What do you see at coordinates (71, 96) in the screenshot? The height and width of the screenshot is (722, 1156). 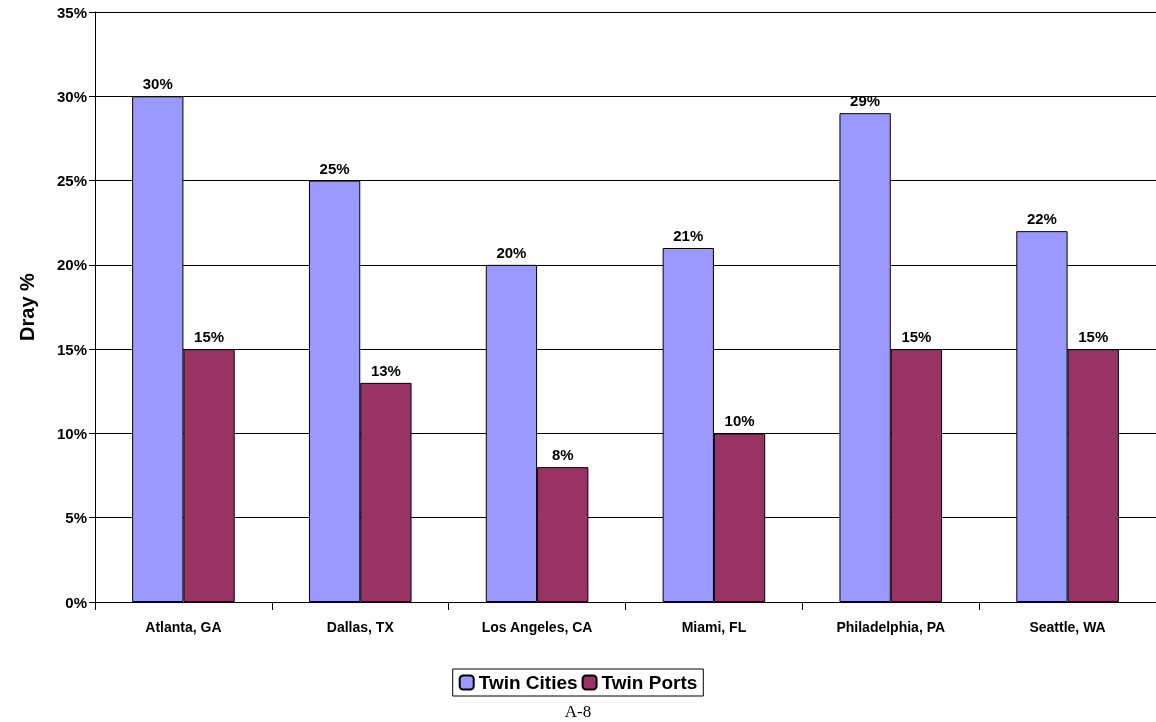 I see `y-tick-label: 30%` at bounding box center [71, 96].